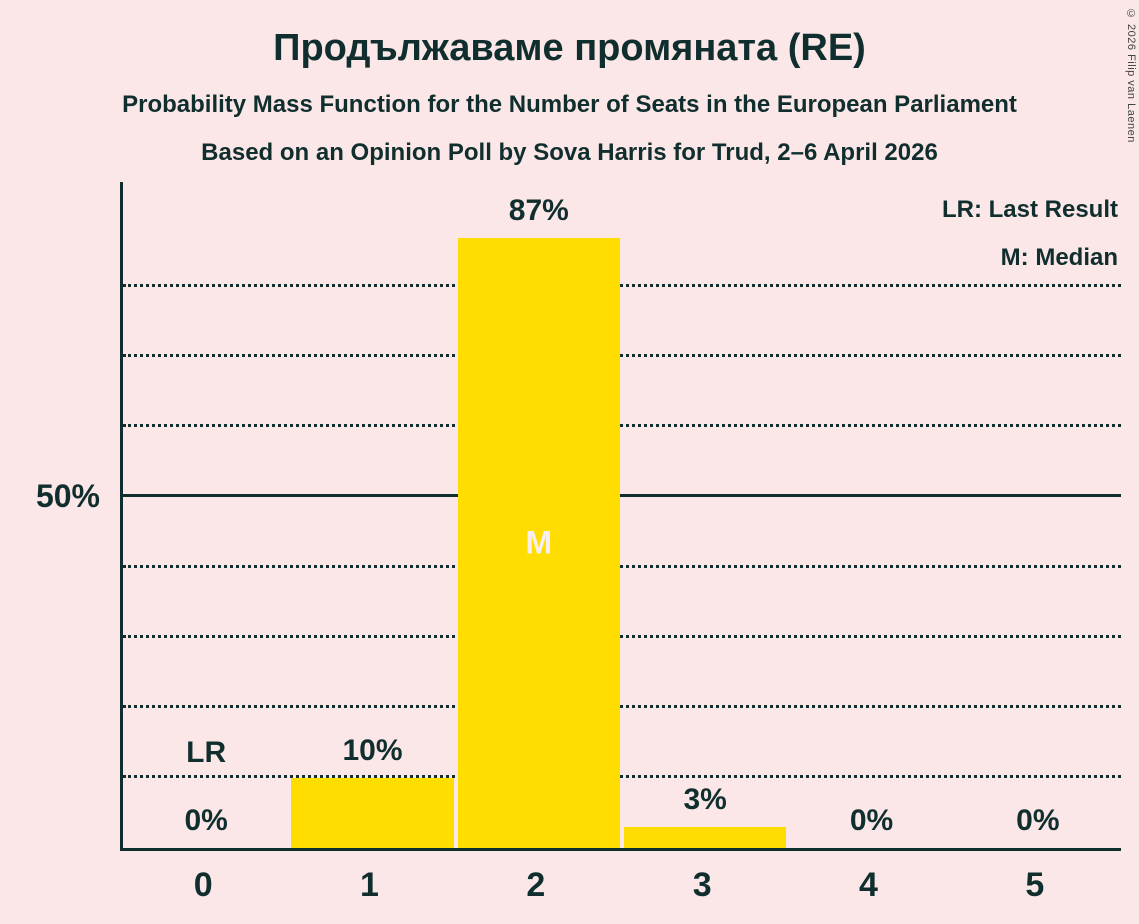  Describe the element at coordinates (622, 776) in the screenshot. I see `gridline-10pct` at that location.